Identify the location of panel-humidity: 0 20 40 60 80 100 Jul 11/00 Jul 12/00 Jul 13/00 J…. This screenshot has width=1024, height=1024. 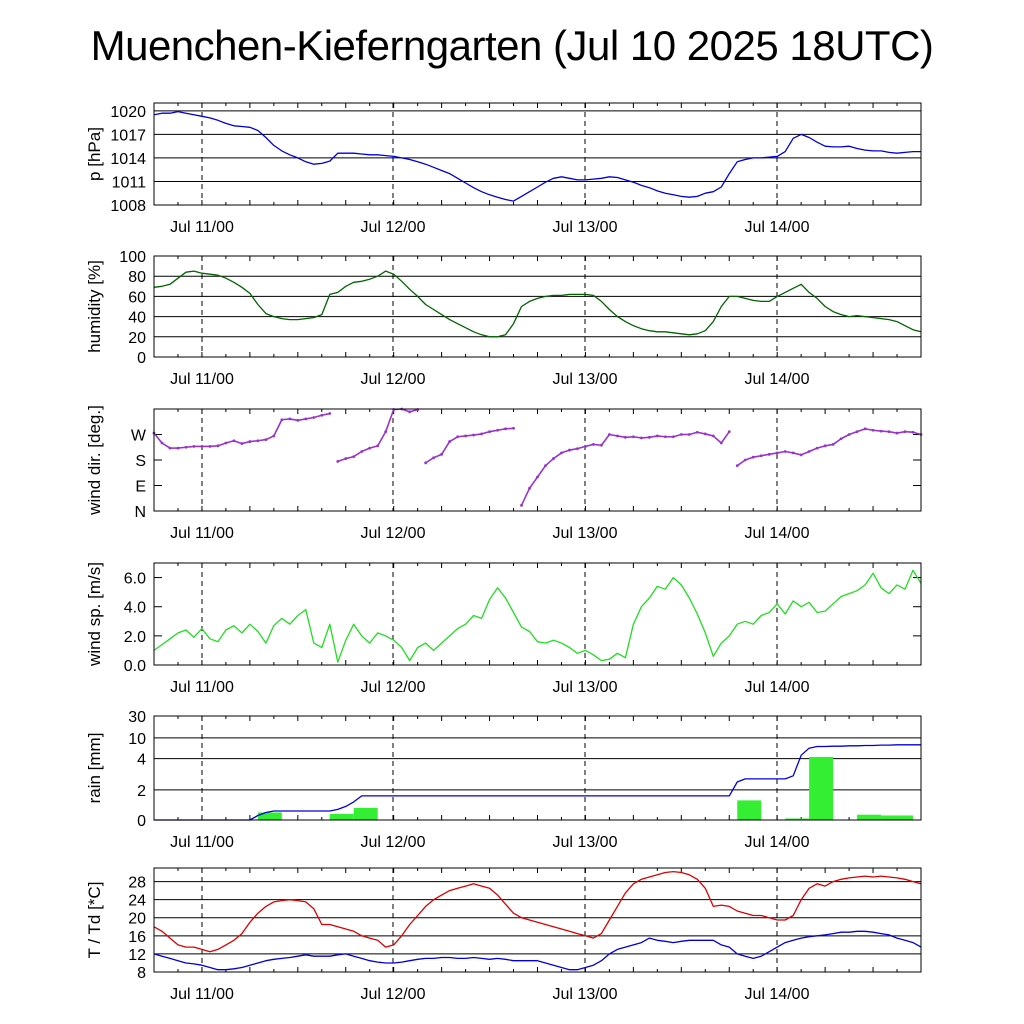
(503, 318).